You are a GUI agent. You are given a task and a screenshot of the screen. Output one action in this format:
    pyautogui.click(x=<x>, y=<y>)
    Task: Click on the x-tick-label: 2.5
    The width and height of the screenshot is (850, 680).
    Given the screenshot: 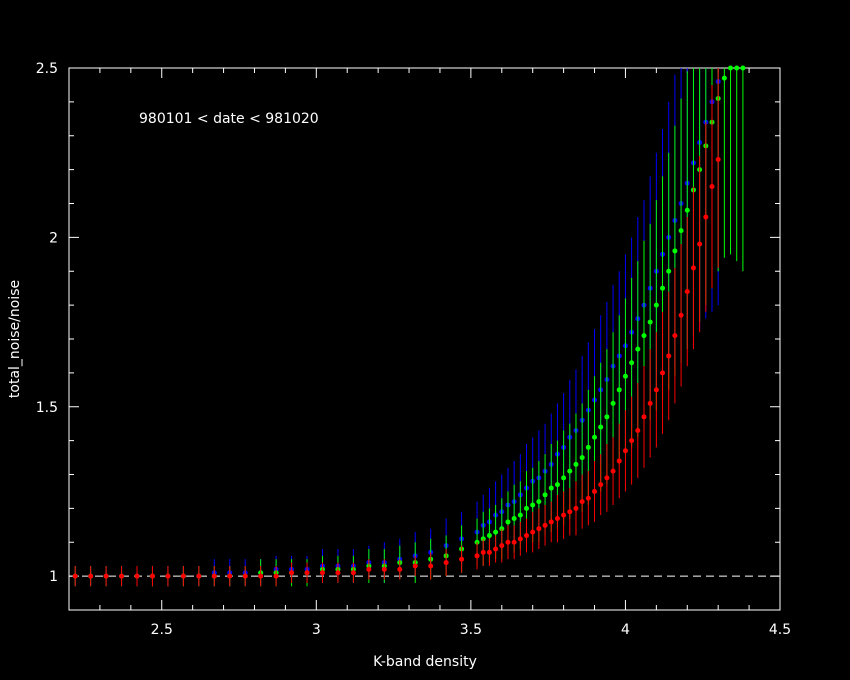 What is the action you would take?
    pyautogui.click(x=162, y=630)
    